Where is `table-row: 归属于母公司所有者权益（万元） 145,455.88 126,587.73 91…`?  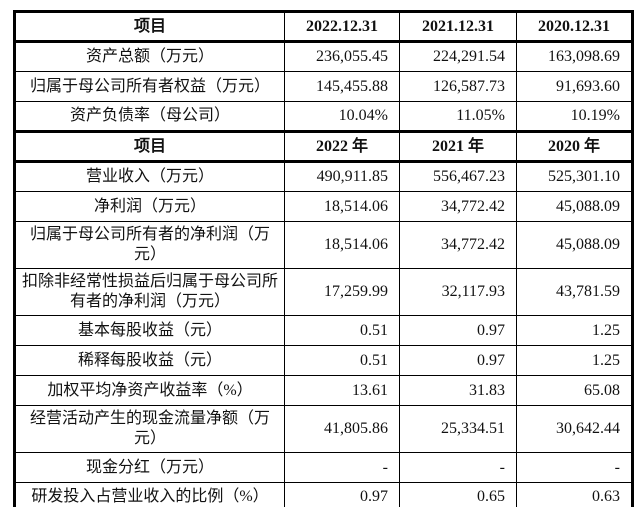
table-row: 归属于母公司所有者权益（万元） 145,455.88 126,587.73 91… is located at coordinates (323, 86).